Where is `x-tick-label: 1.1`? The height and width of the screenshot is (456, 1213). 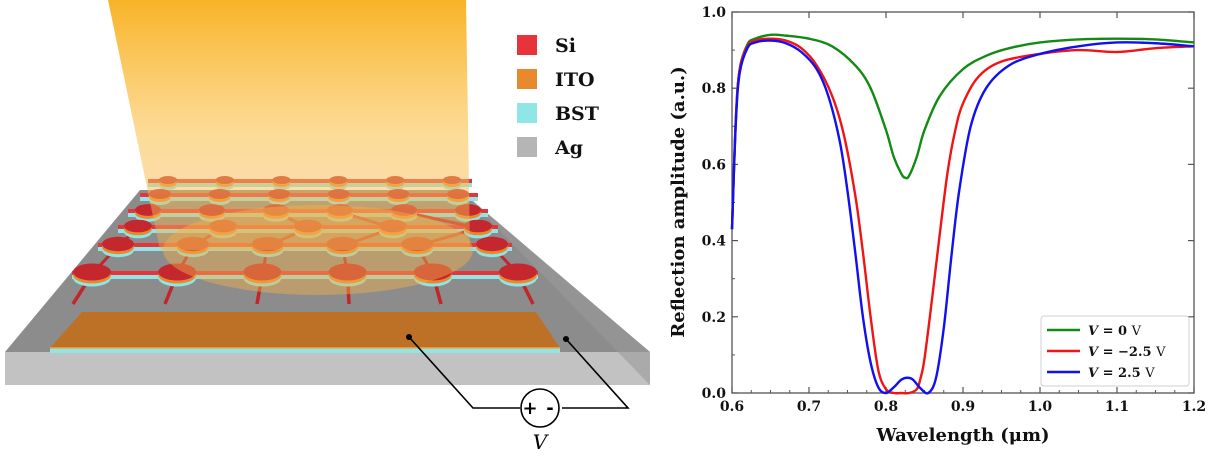 x-tick-label: 1.1 is located at coordinates (1117, 407).